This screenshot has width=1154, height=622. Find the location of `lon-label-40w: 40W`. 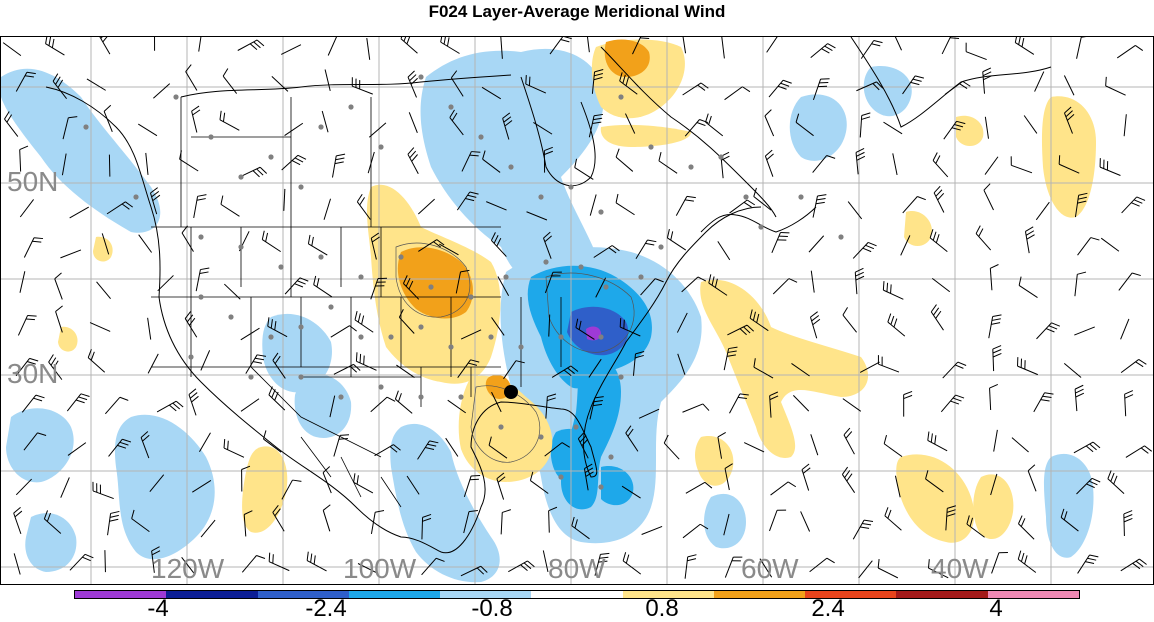

lon-label-40w: 40W is located at coordinates (960, 568).